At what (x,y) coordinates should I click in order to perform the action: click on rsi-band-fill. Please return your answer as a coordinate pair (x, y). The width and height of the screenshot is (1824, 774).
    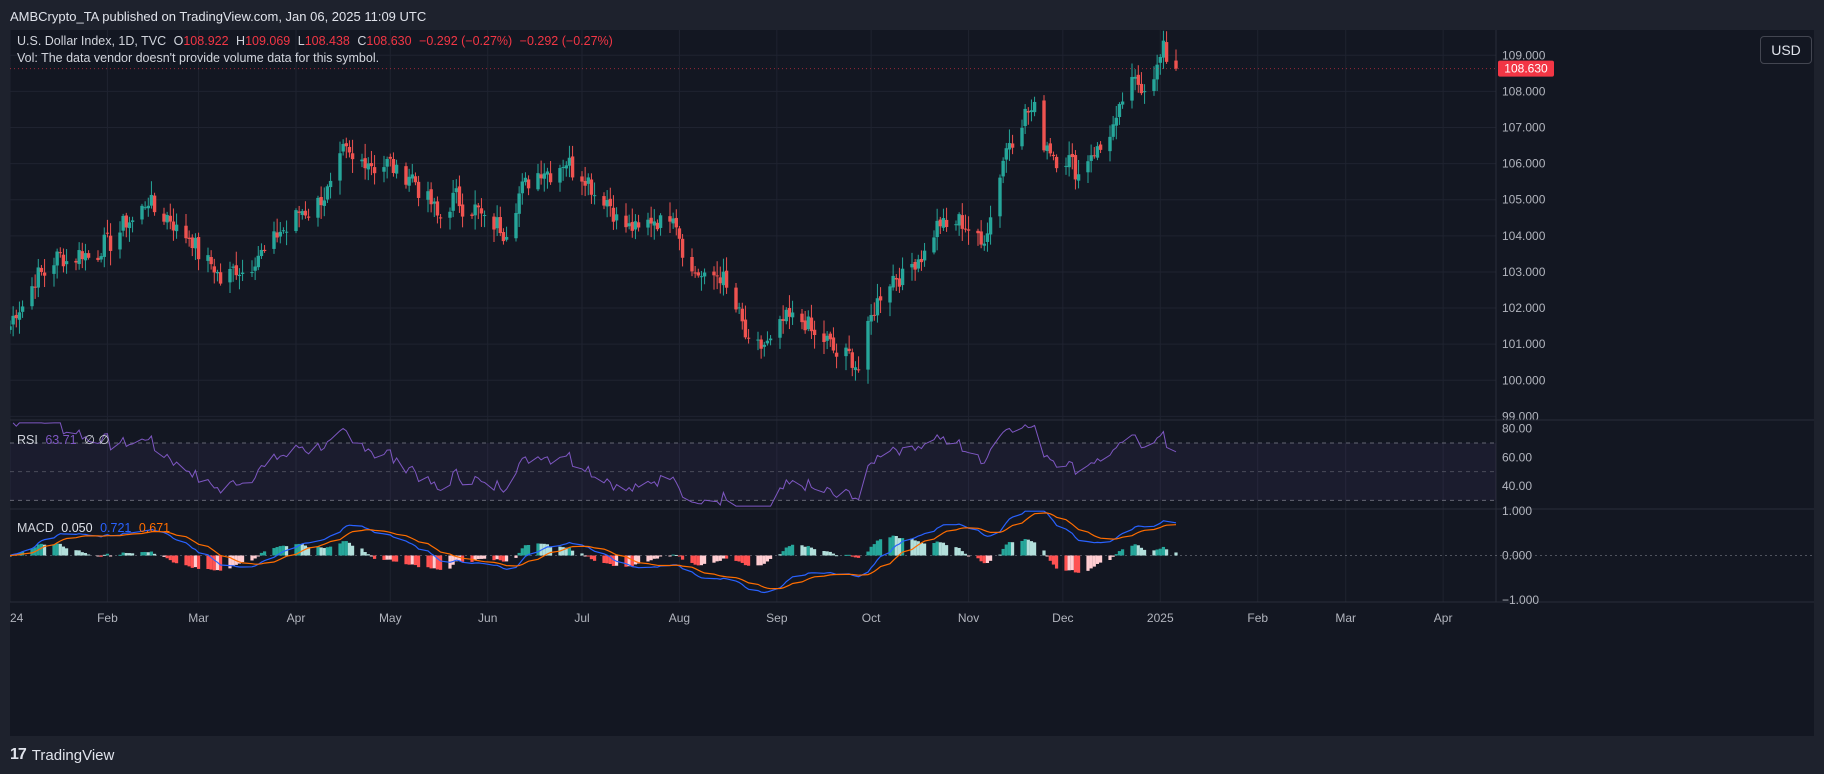
    Looking at the image, I should click on (753, 471).